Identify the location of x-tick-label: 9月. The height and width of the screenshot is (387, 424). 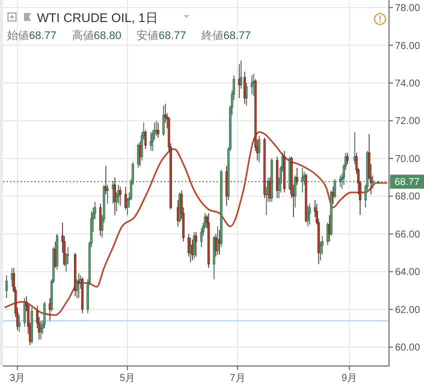
(350, 378).